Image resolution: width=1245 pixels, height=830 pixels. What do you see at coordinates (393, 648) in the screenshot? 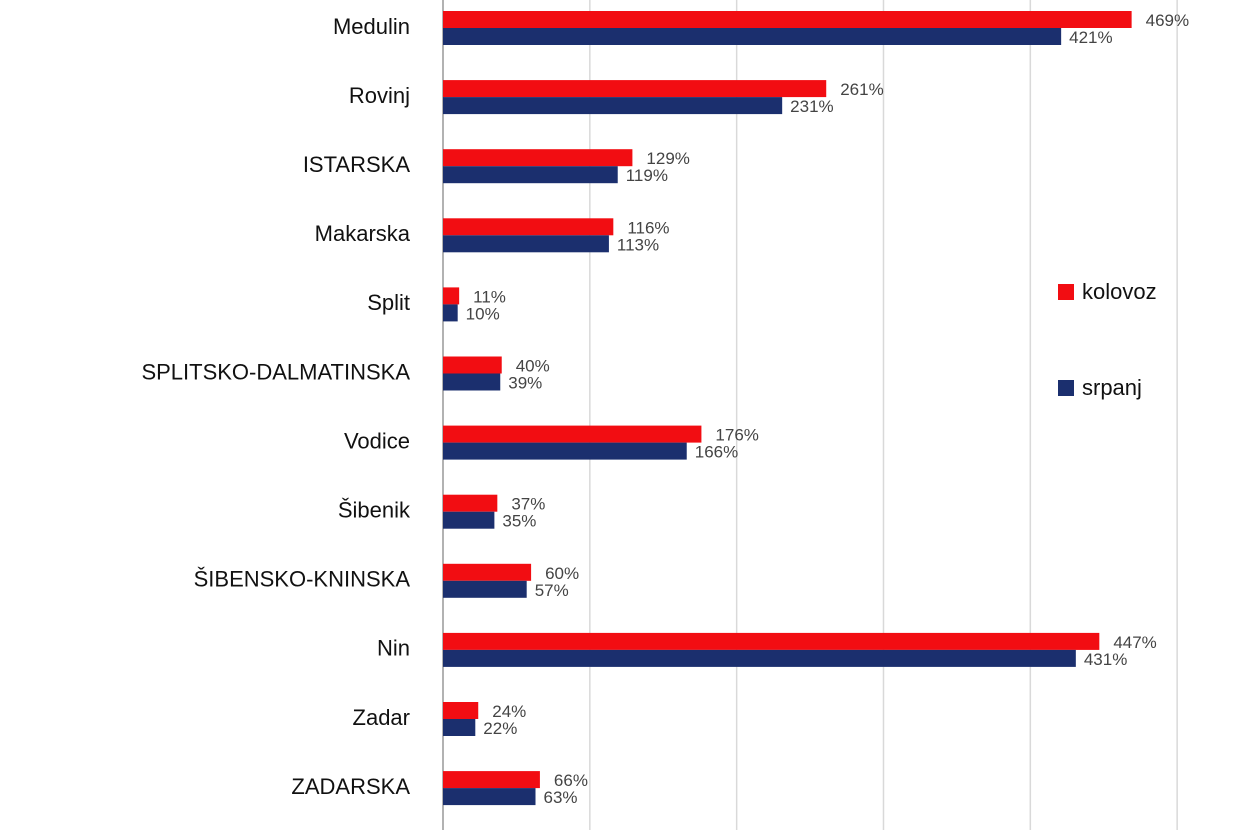
I see `category-label: Nin` at bounding box center [393, 648].